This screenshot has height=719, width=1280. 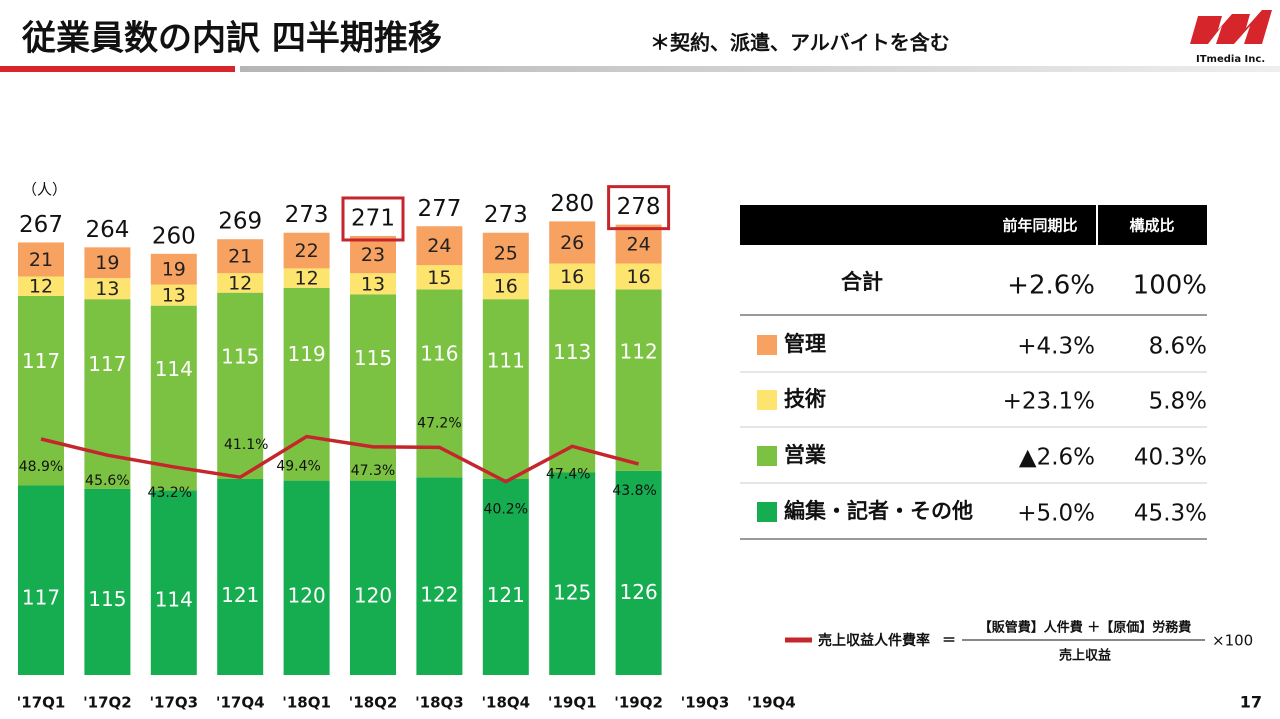 What do you see at coordinates (439, 354) in the screenshot?
I see `bar-value-label: 116` at bounding box center [439, 354].